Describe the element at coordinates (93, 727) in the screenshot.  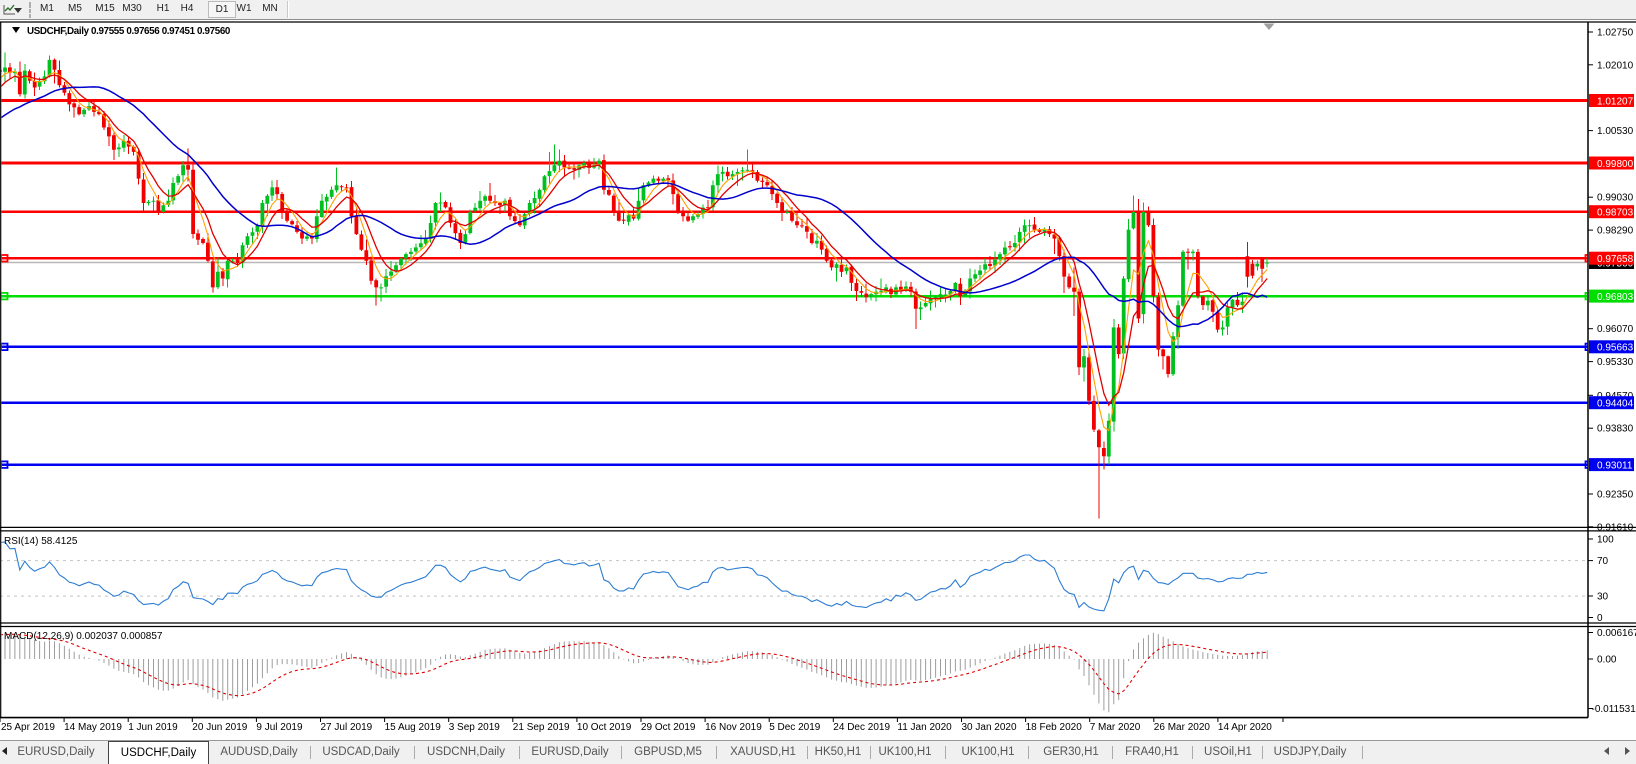
I see `svg-text: 14 May 2019` at that location.